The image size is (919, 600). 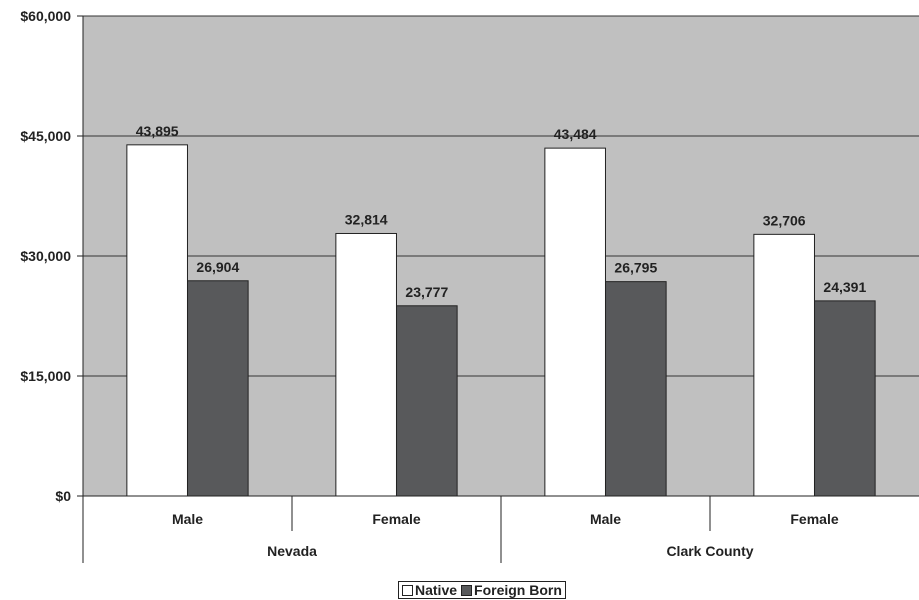 What do you see at coordinates (292, 551) in the screenshot?
I see `x-group-label: Nevada` at bounding box center [292, 551].